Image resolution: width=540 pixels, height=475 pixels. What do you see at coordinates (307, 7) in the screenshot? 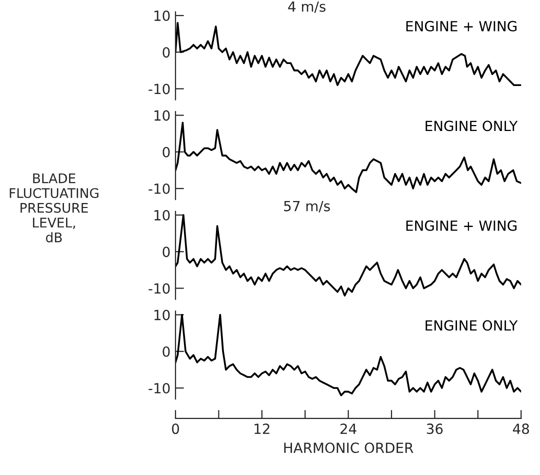
I see `chart-title: 4 m/s` at bounding box center [307, 7].